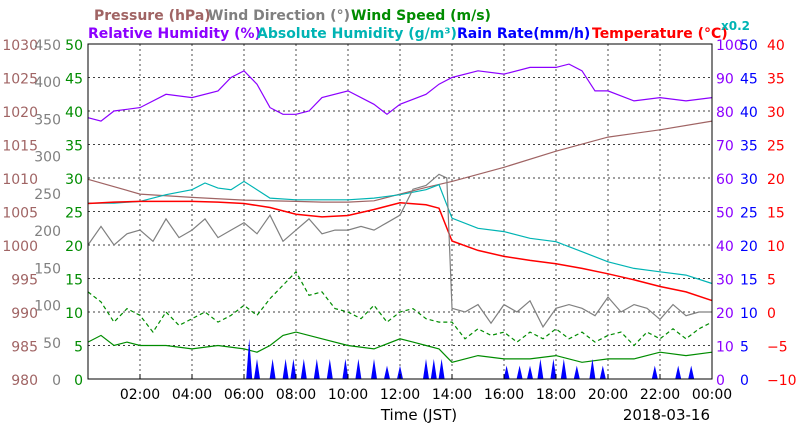 The height and width of the screenshot is (434, 800). Describe the element at coordinates (74, 46) in the screenshot. I see `axis-tick-wind-speed: 50` at that location.